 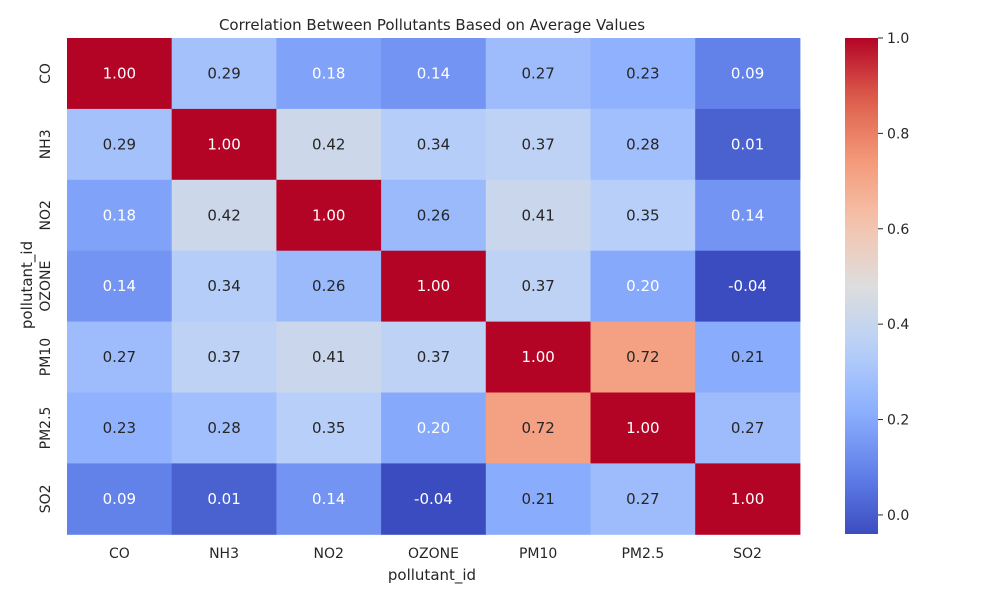 I want to click on x-tick-label: OZONE, so click(x=433, y=554).